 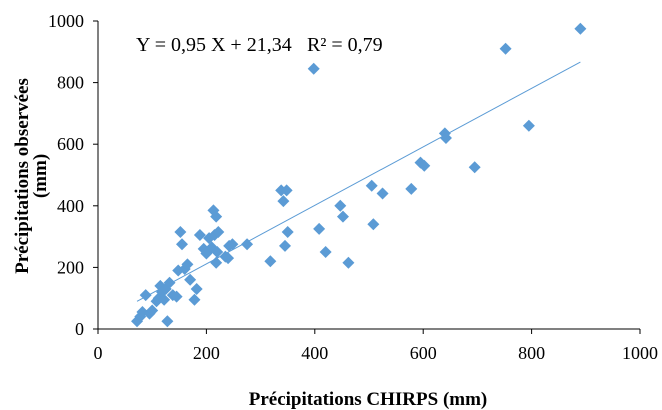 What do you see at coordinates (531, 353) in the screenshot?
I see `x-tick-label: 800` at bounding box center [531, 353].